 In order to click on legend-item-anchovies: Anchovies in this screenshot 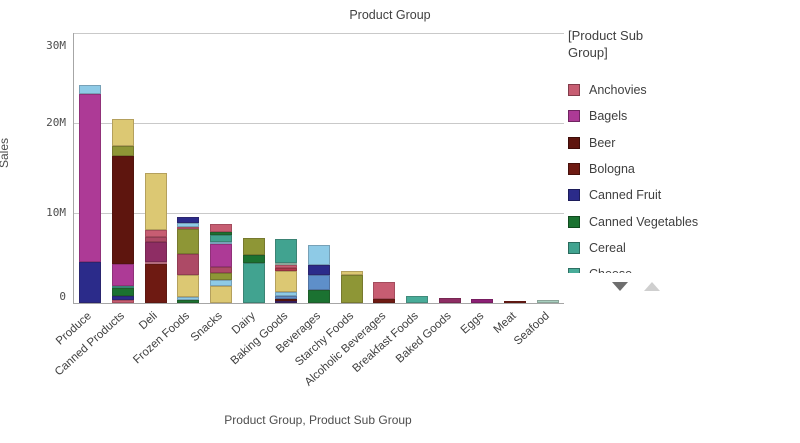, I will do `click(643, 90)`.